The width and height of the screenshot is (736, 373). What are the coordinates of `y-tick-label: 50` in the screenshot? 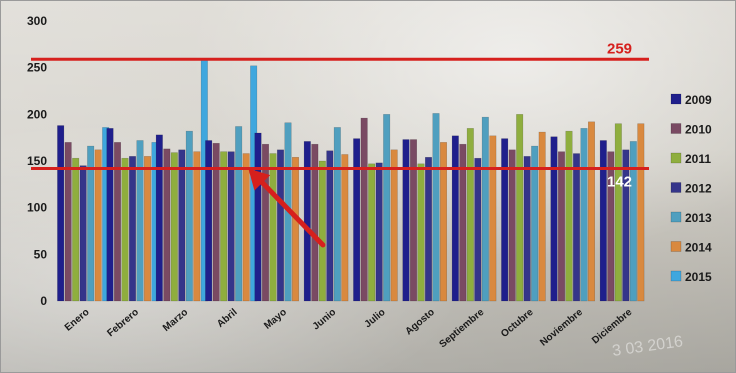 It's located at (41, 254).